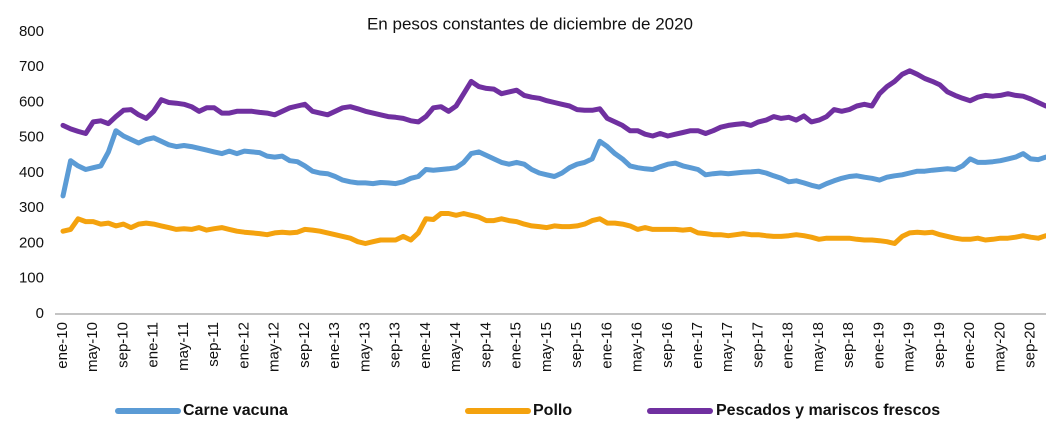  I want to click on x-tick-label: may-20, so click(999, 347).